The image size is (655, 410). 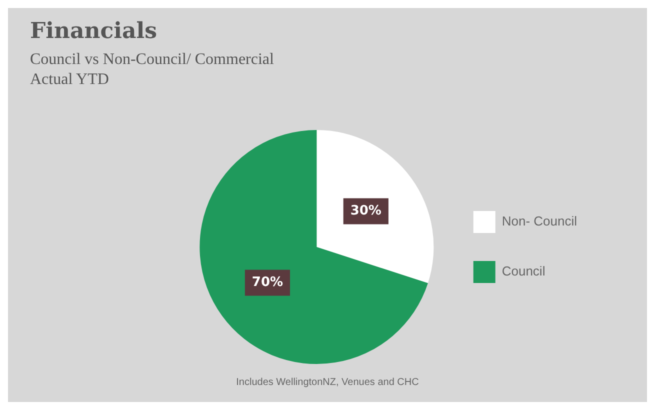 What do you see at coordinates (268, 282) in the screenshot?
I see `data-label: 70%` at bounding box center [268, 282].